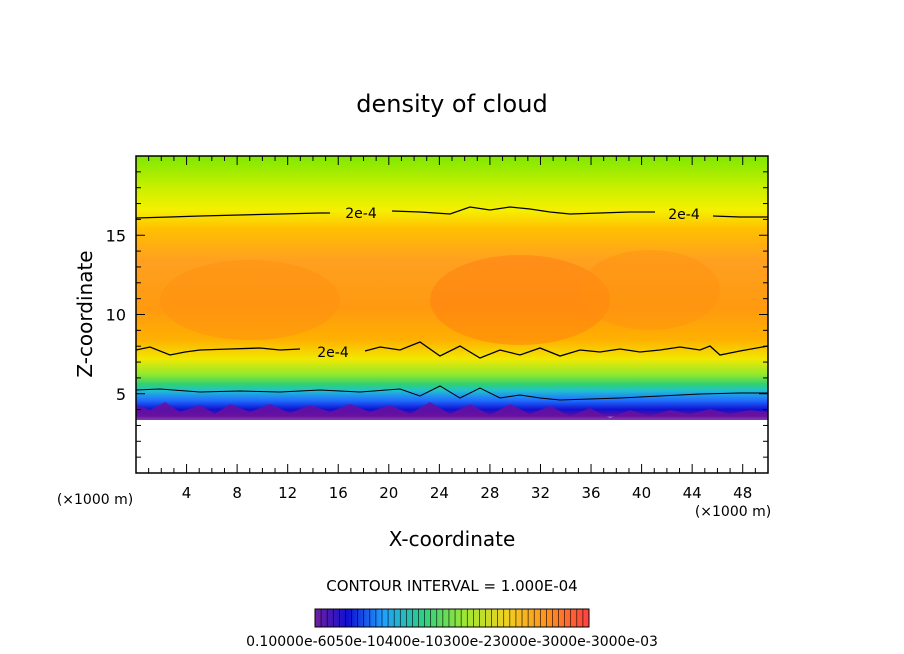  Describe the element at coordinates (388, 493) in the screenshot. I see `x-tick-label: 20` at that location.